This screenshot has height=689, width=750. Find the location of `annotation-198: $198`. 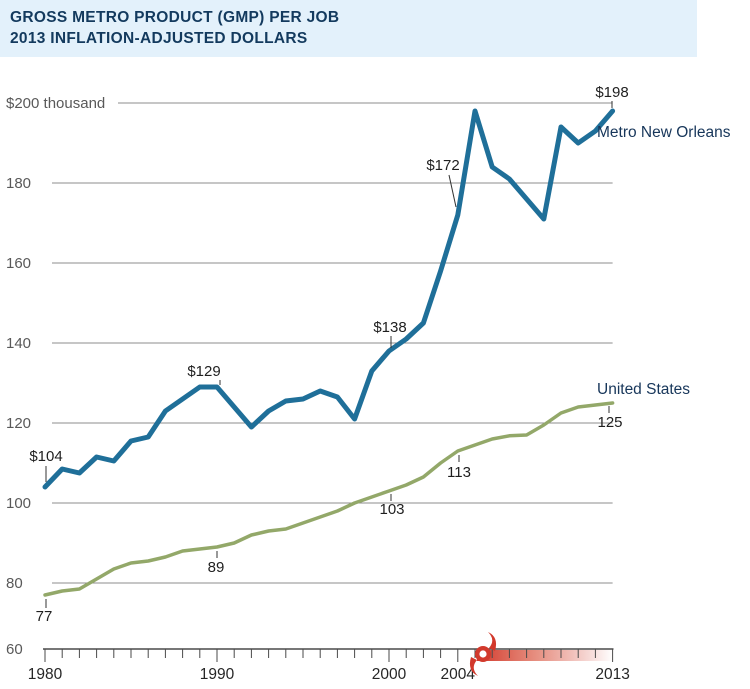

annotation-198: $198 is located at coordinates (611, 92).